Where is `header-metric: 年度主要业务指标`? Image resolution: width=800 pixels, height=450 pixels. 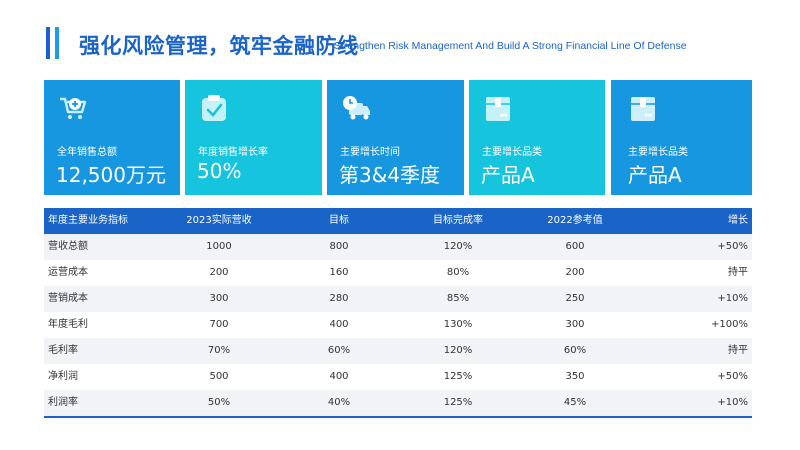
header-metric: 年度主要业务指标 is located at coordinates (88, 220).